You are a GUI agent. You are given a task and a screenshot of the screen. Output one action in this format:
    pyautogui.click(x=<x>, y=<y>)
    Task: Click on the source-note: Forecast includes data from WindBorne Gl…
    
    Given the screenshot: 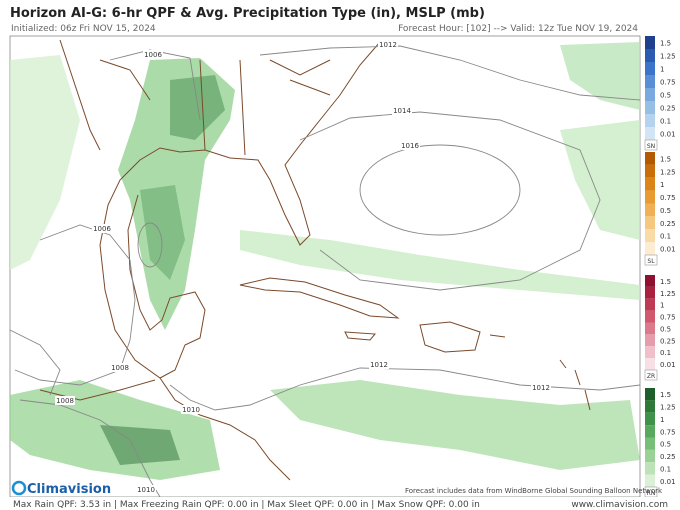 What is the action you would take?
    pyautogui.click(x=534, y=491)
    